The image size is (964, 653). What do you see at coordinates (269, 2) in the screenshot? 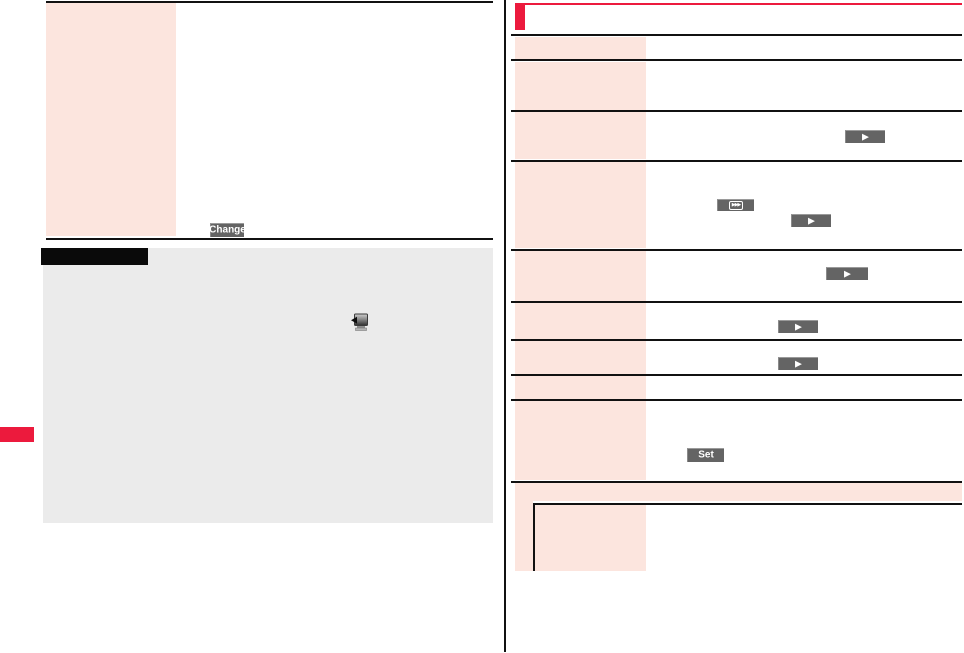
I see `left-table-top-rule` at bounding box center [269, 2].